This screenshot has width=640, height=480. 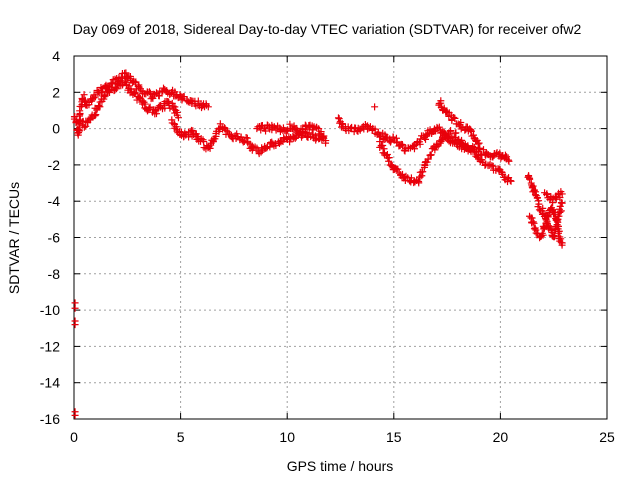 What do you see at coordinates (56, 129) in the screenshot?
I see `y-tick-label: 0` at bounding box center [56, 129].